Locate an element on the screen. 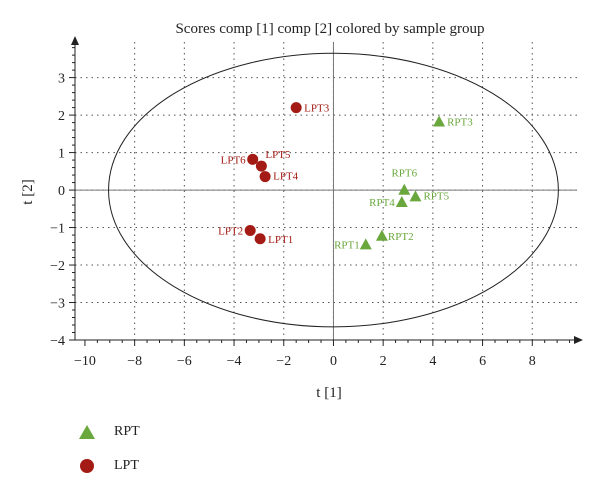 This screenshot has height=491, width=600. point-label-rpt2: RPT2 is located at coordinates (401, 237).